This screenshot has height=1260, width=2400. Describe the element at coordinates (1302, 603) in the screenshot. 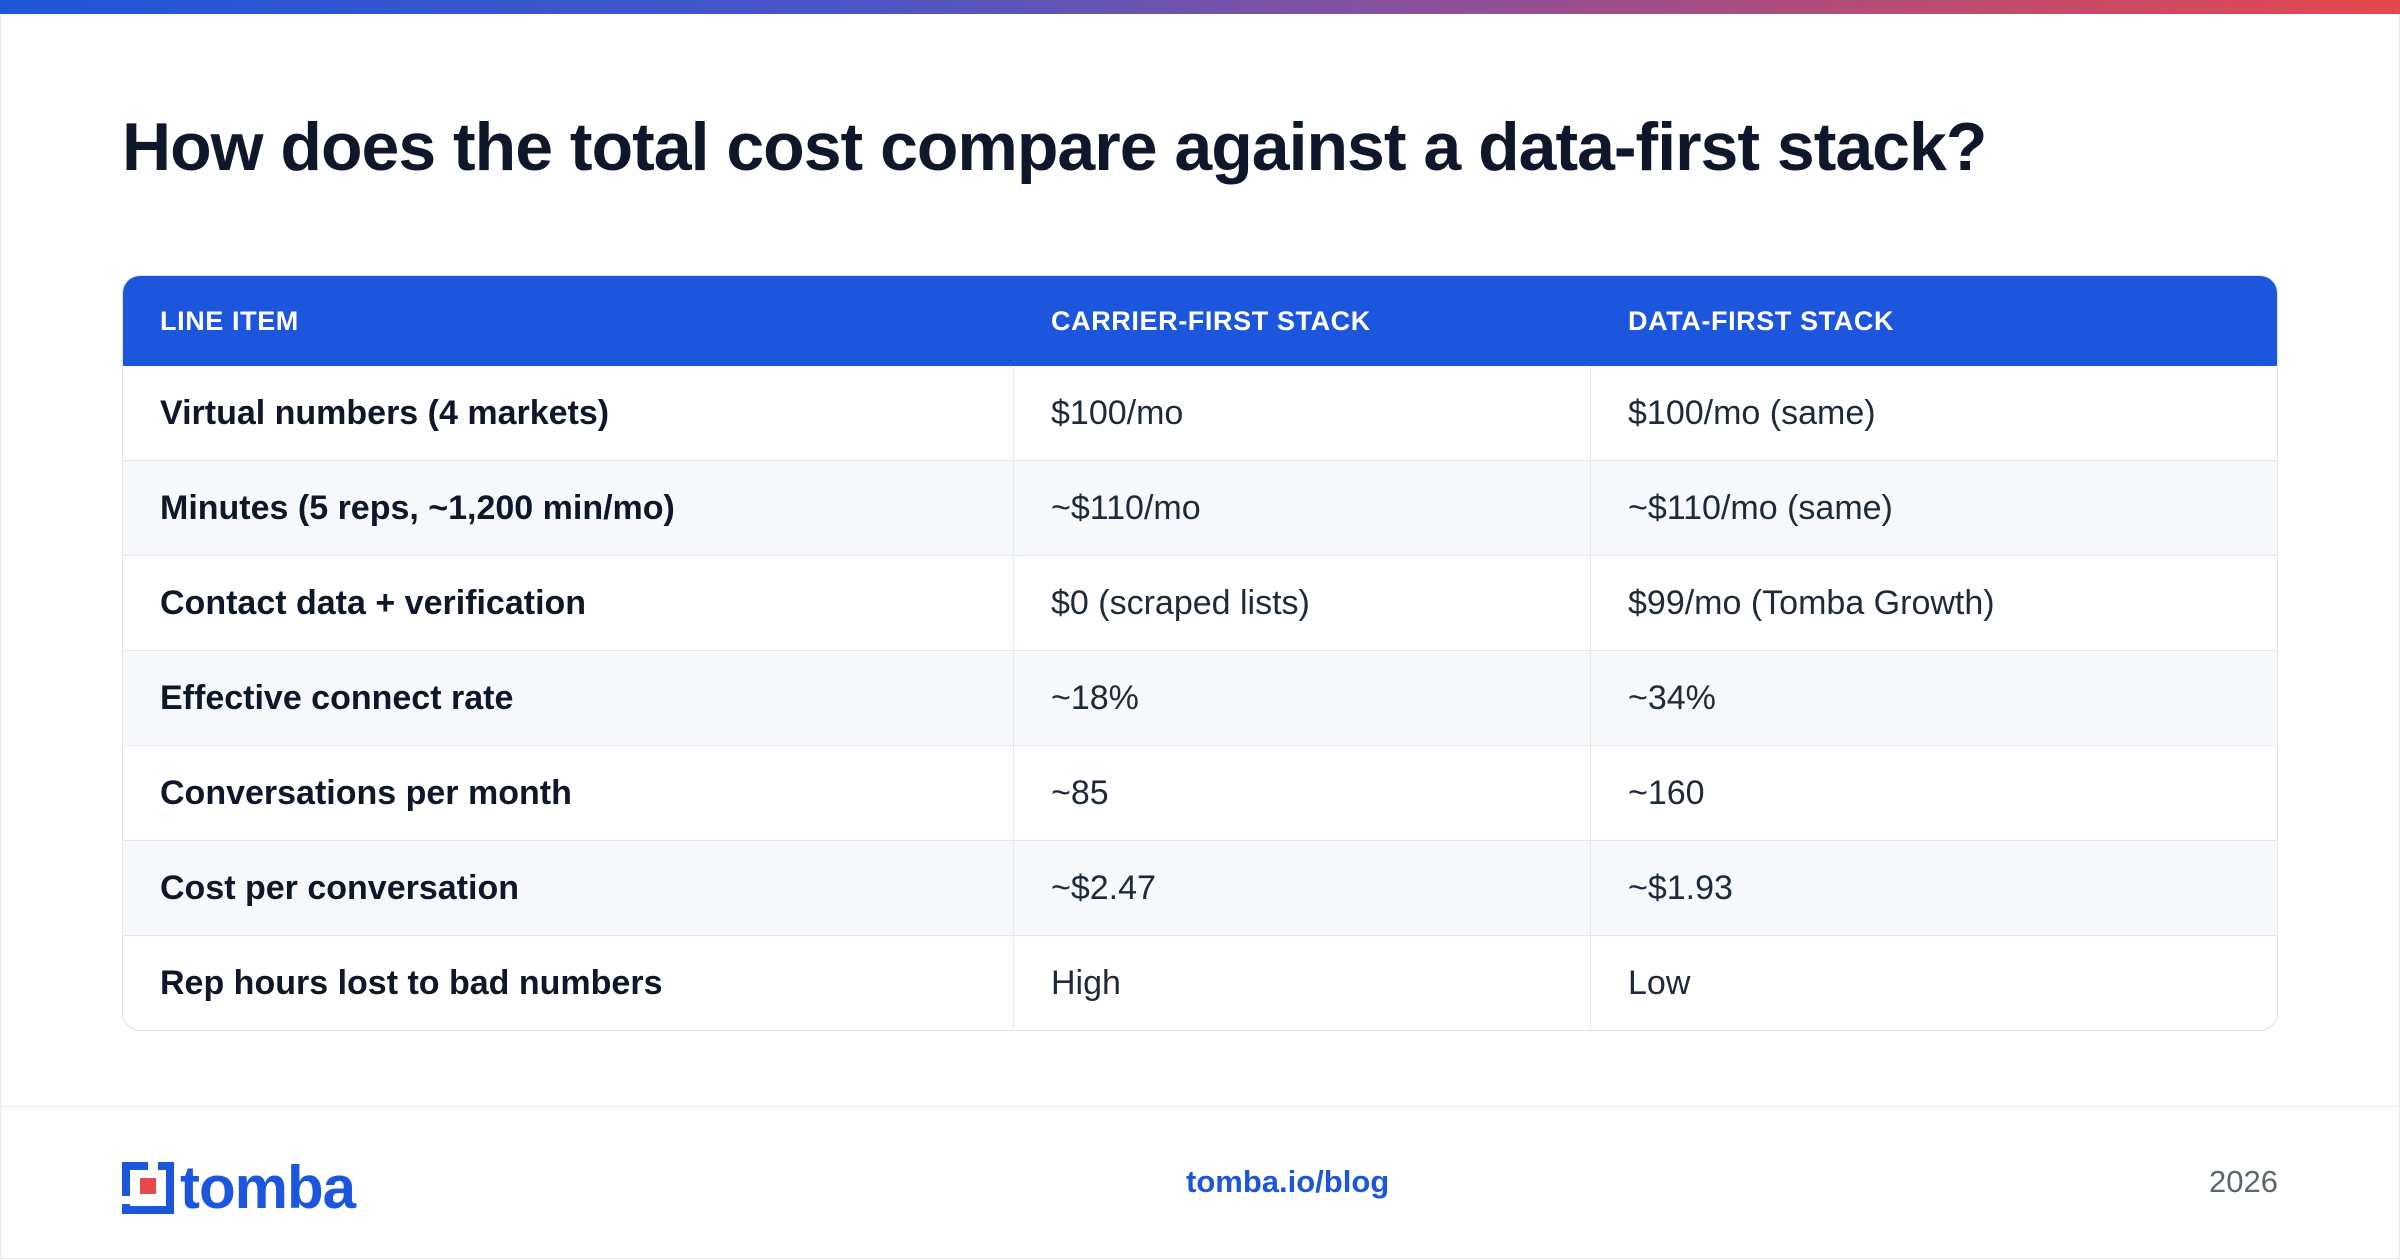

I see `carrier-first-value: $0 (scraped lists)` at that location.